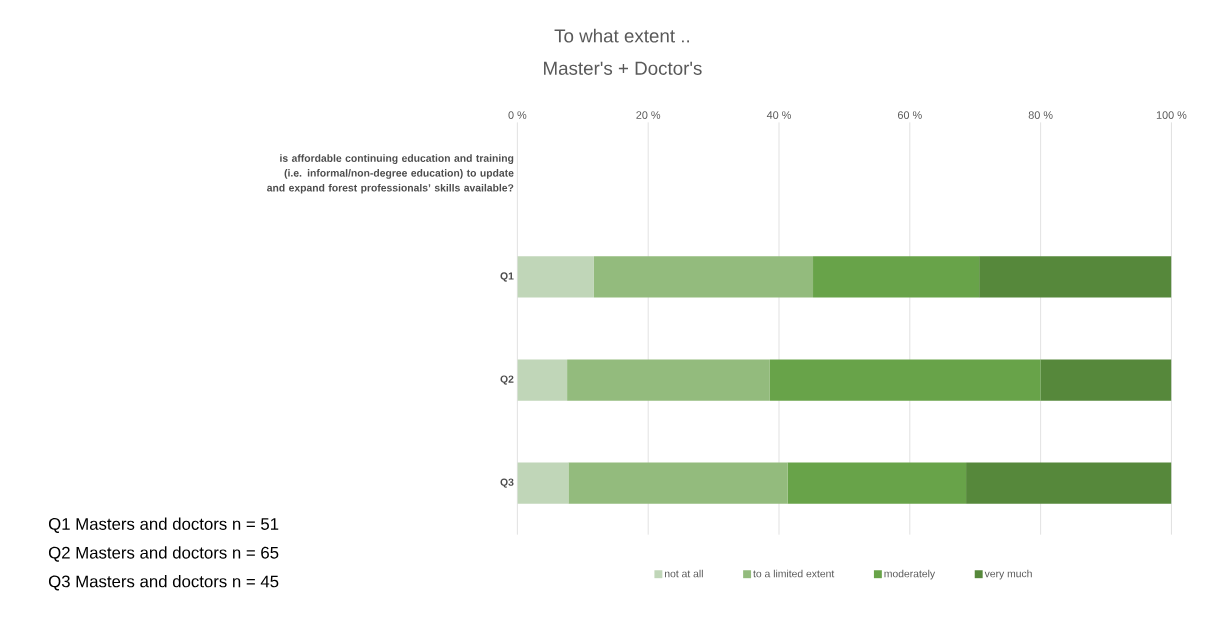  I want to click on x-tick-label: 80 %, so click(1040, 115).